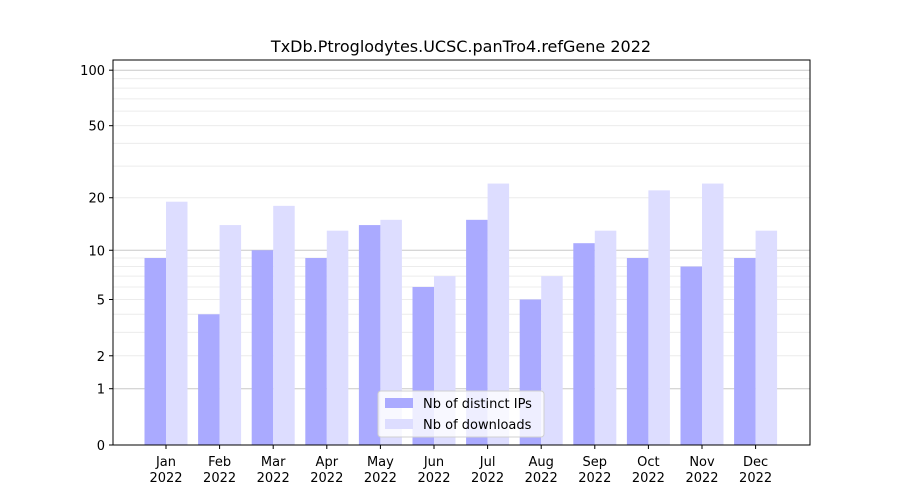 The height and width of the screenshot is (504, 900). Describe the element at coordinates (101, 300) in the screenshot. I see `y-tick-label: 5` at that location.